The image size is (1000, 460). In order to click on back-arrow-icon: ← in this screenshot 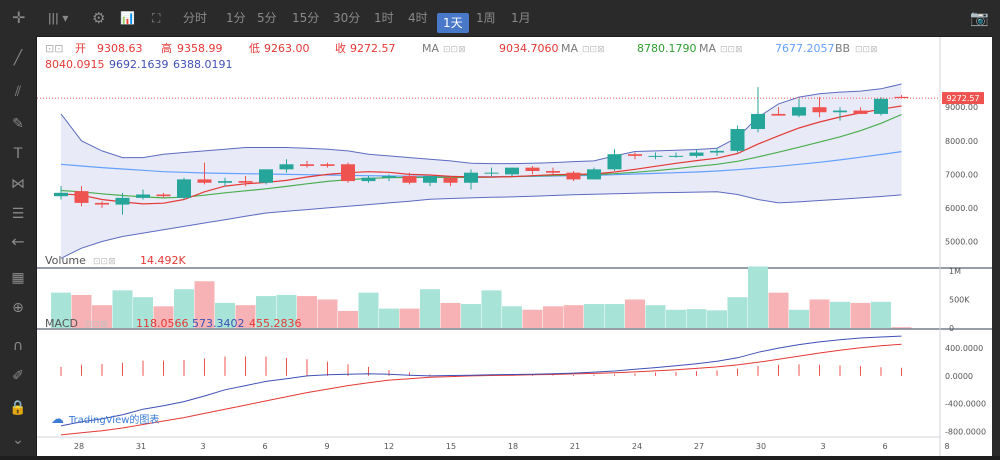, I will do `click(18, 241)`.